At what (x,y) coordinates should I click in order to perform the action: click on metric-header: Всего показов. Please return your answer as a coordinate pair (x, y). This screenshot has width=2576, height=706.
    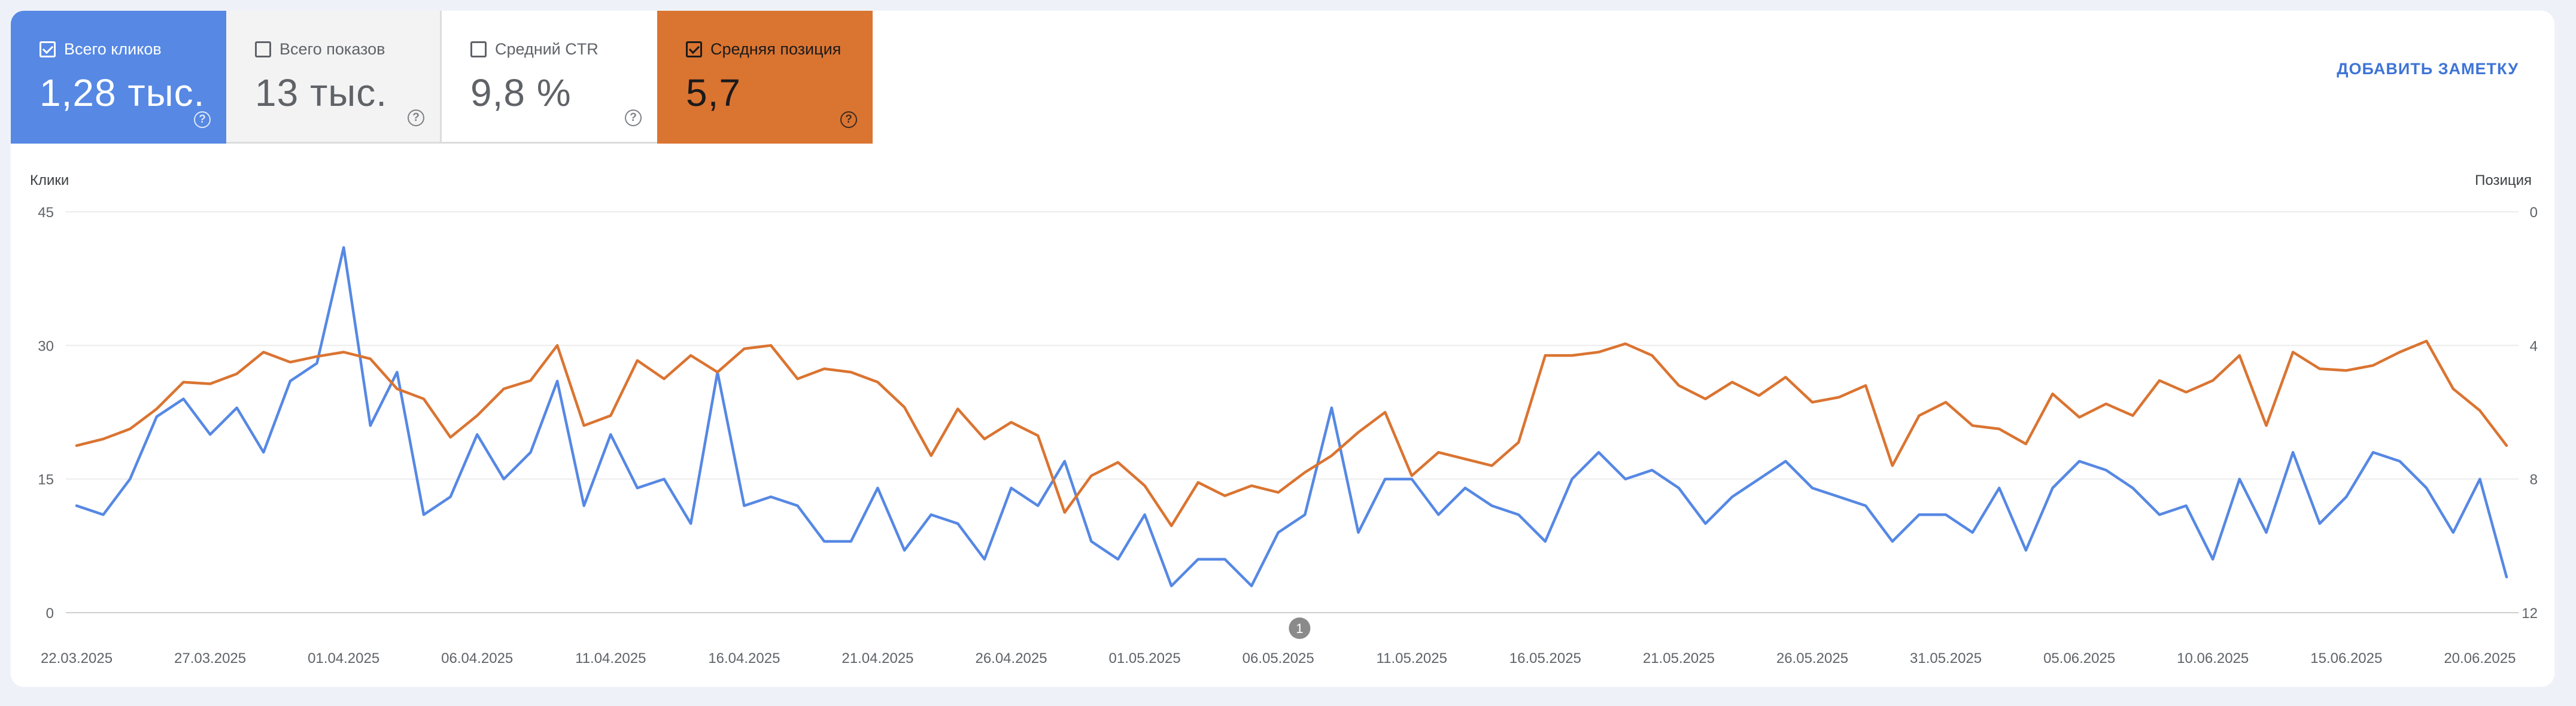
    Looking at the image, I should click on (347, 49).